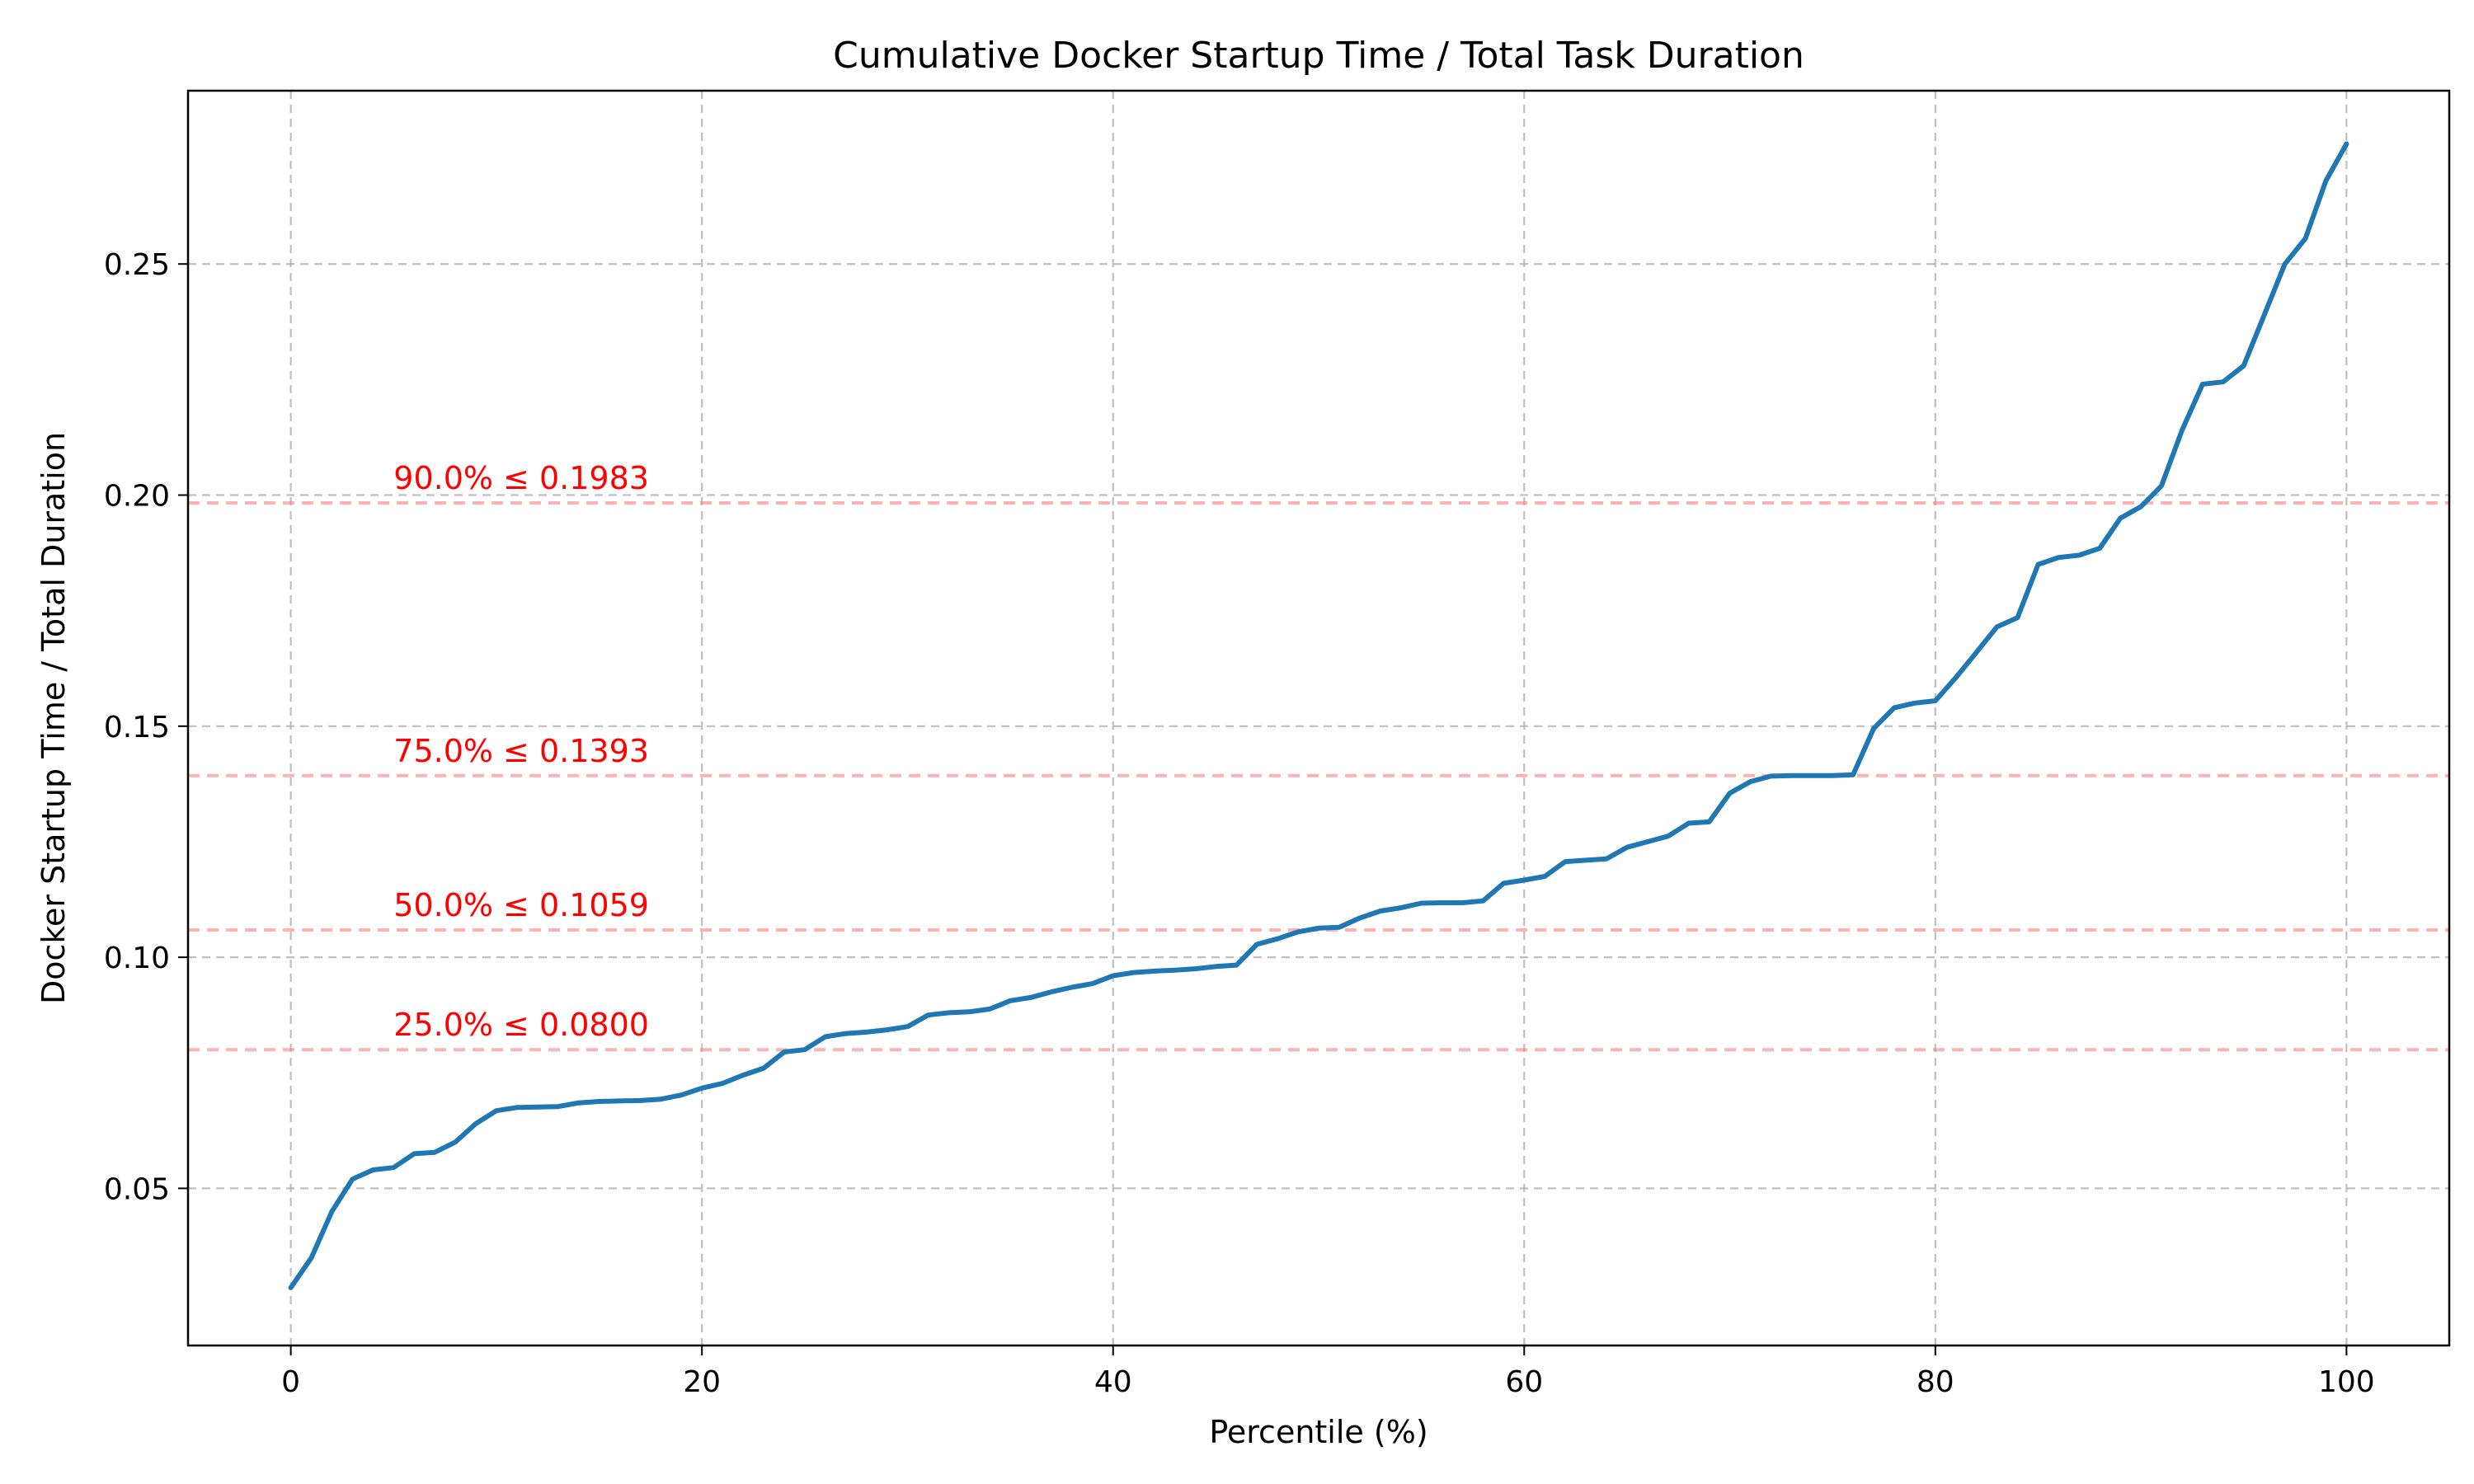  I want to click on x-axis-label: Percentile (%), so click(1318, 1432).